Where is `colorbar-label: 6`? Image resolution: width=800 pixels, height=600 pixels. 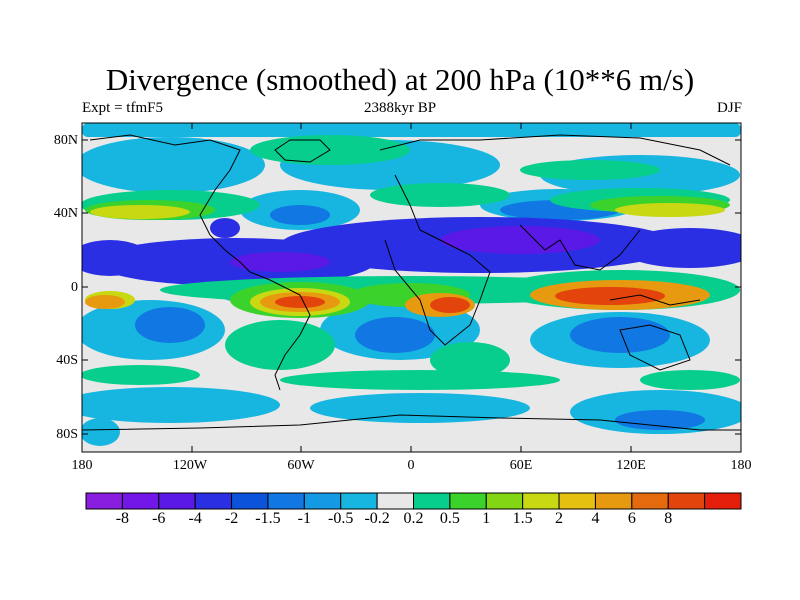
colorbar-label: 6 is located at coordinates (631, 518).